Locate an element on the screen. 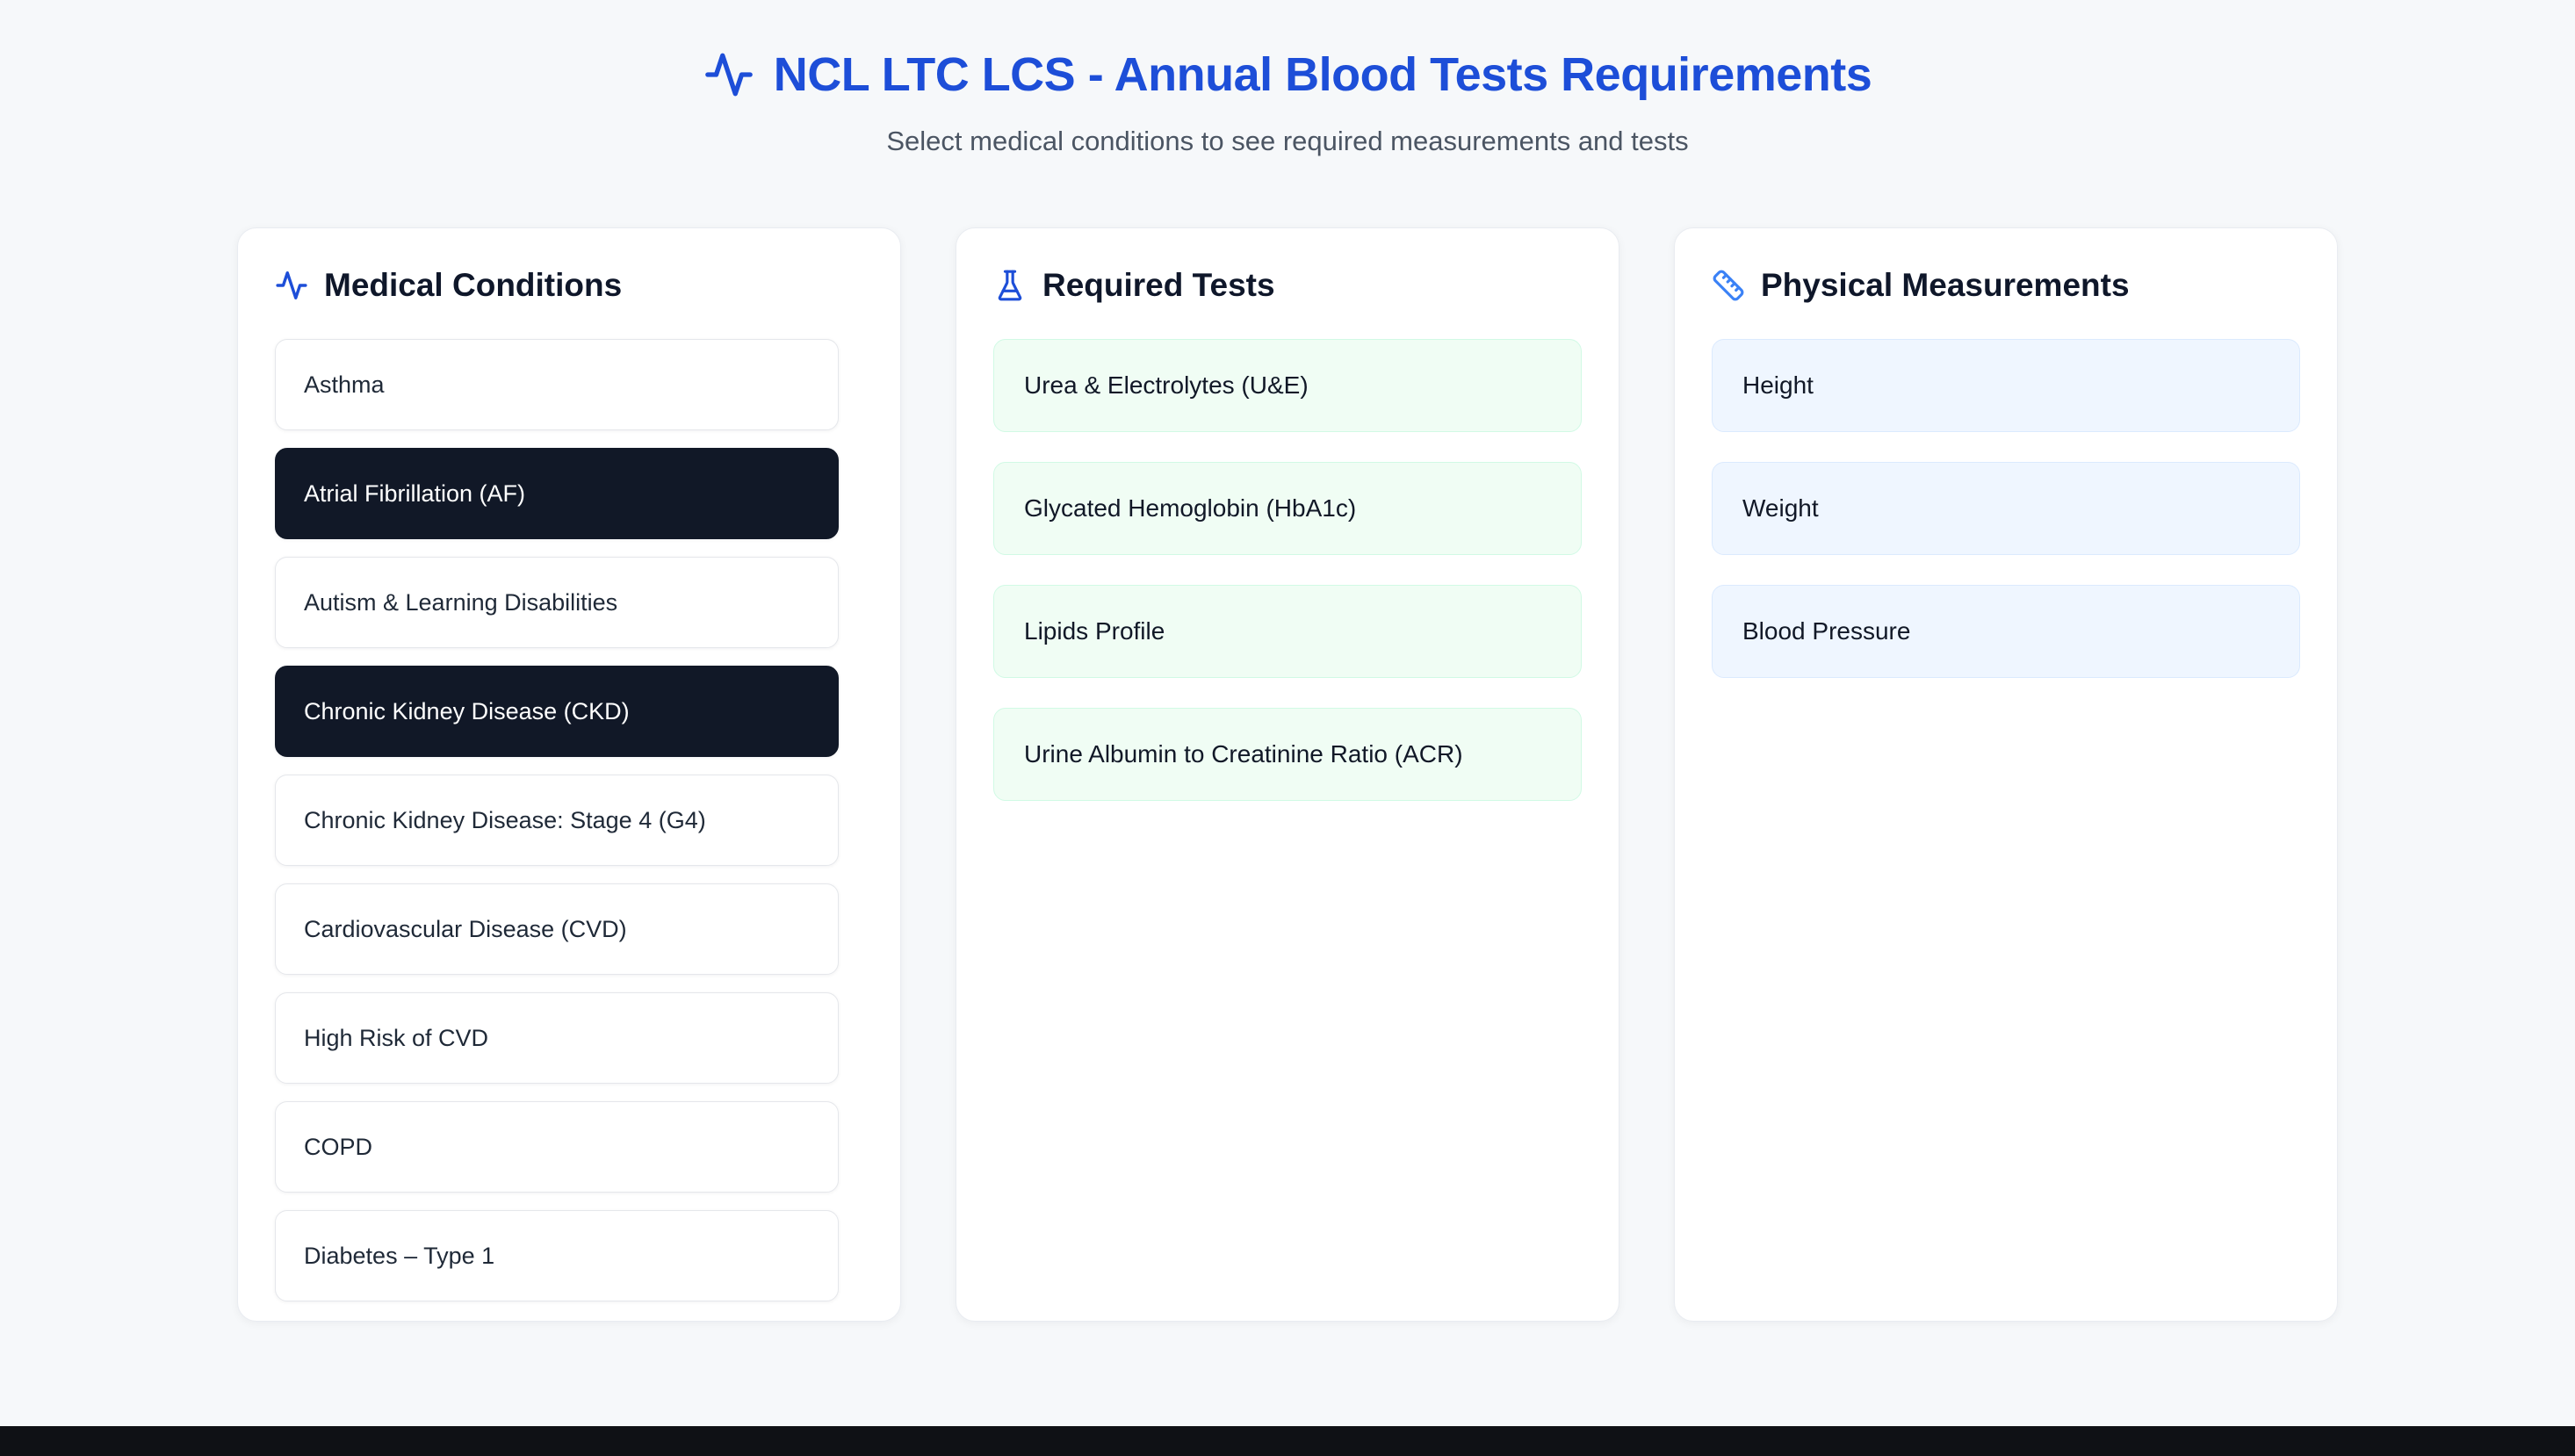  measurement-item: Blood Pressure is located at coordinates (2006, 631).